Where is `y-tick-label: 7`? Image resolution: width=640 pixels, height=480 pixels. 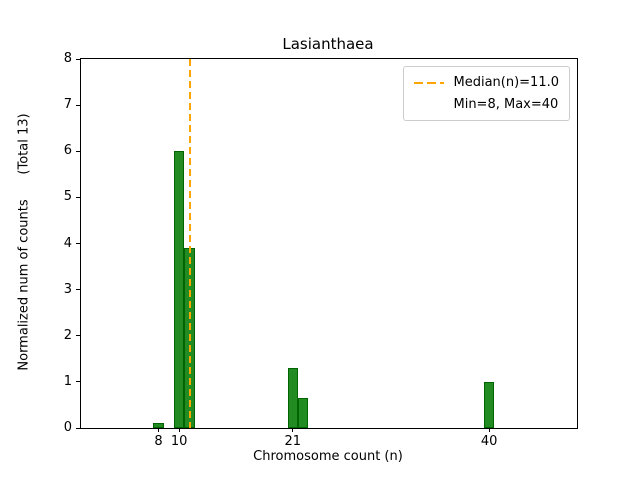 y-tick-label: 7 is located at coordinates (67, 105).